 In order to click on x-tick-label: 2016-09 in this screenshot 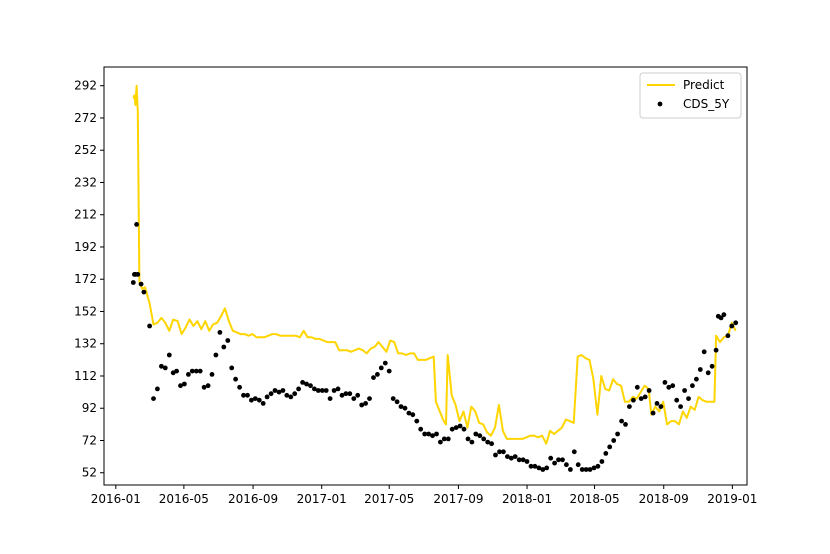, I will do `click(253, 499)`.